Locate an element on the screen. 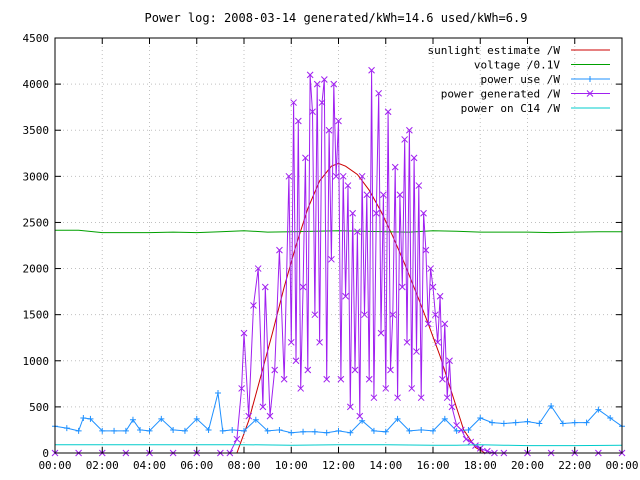 The image size is (640, 480). y-tick-label: 1500 is located at coordinates (36, 315).